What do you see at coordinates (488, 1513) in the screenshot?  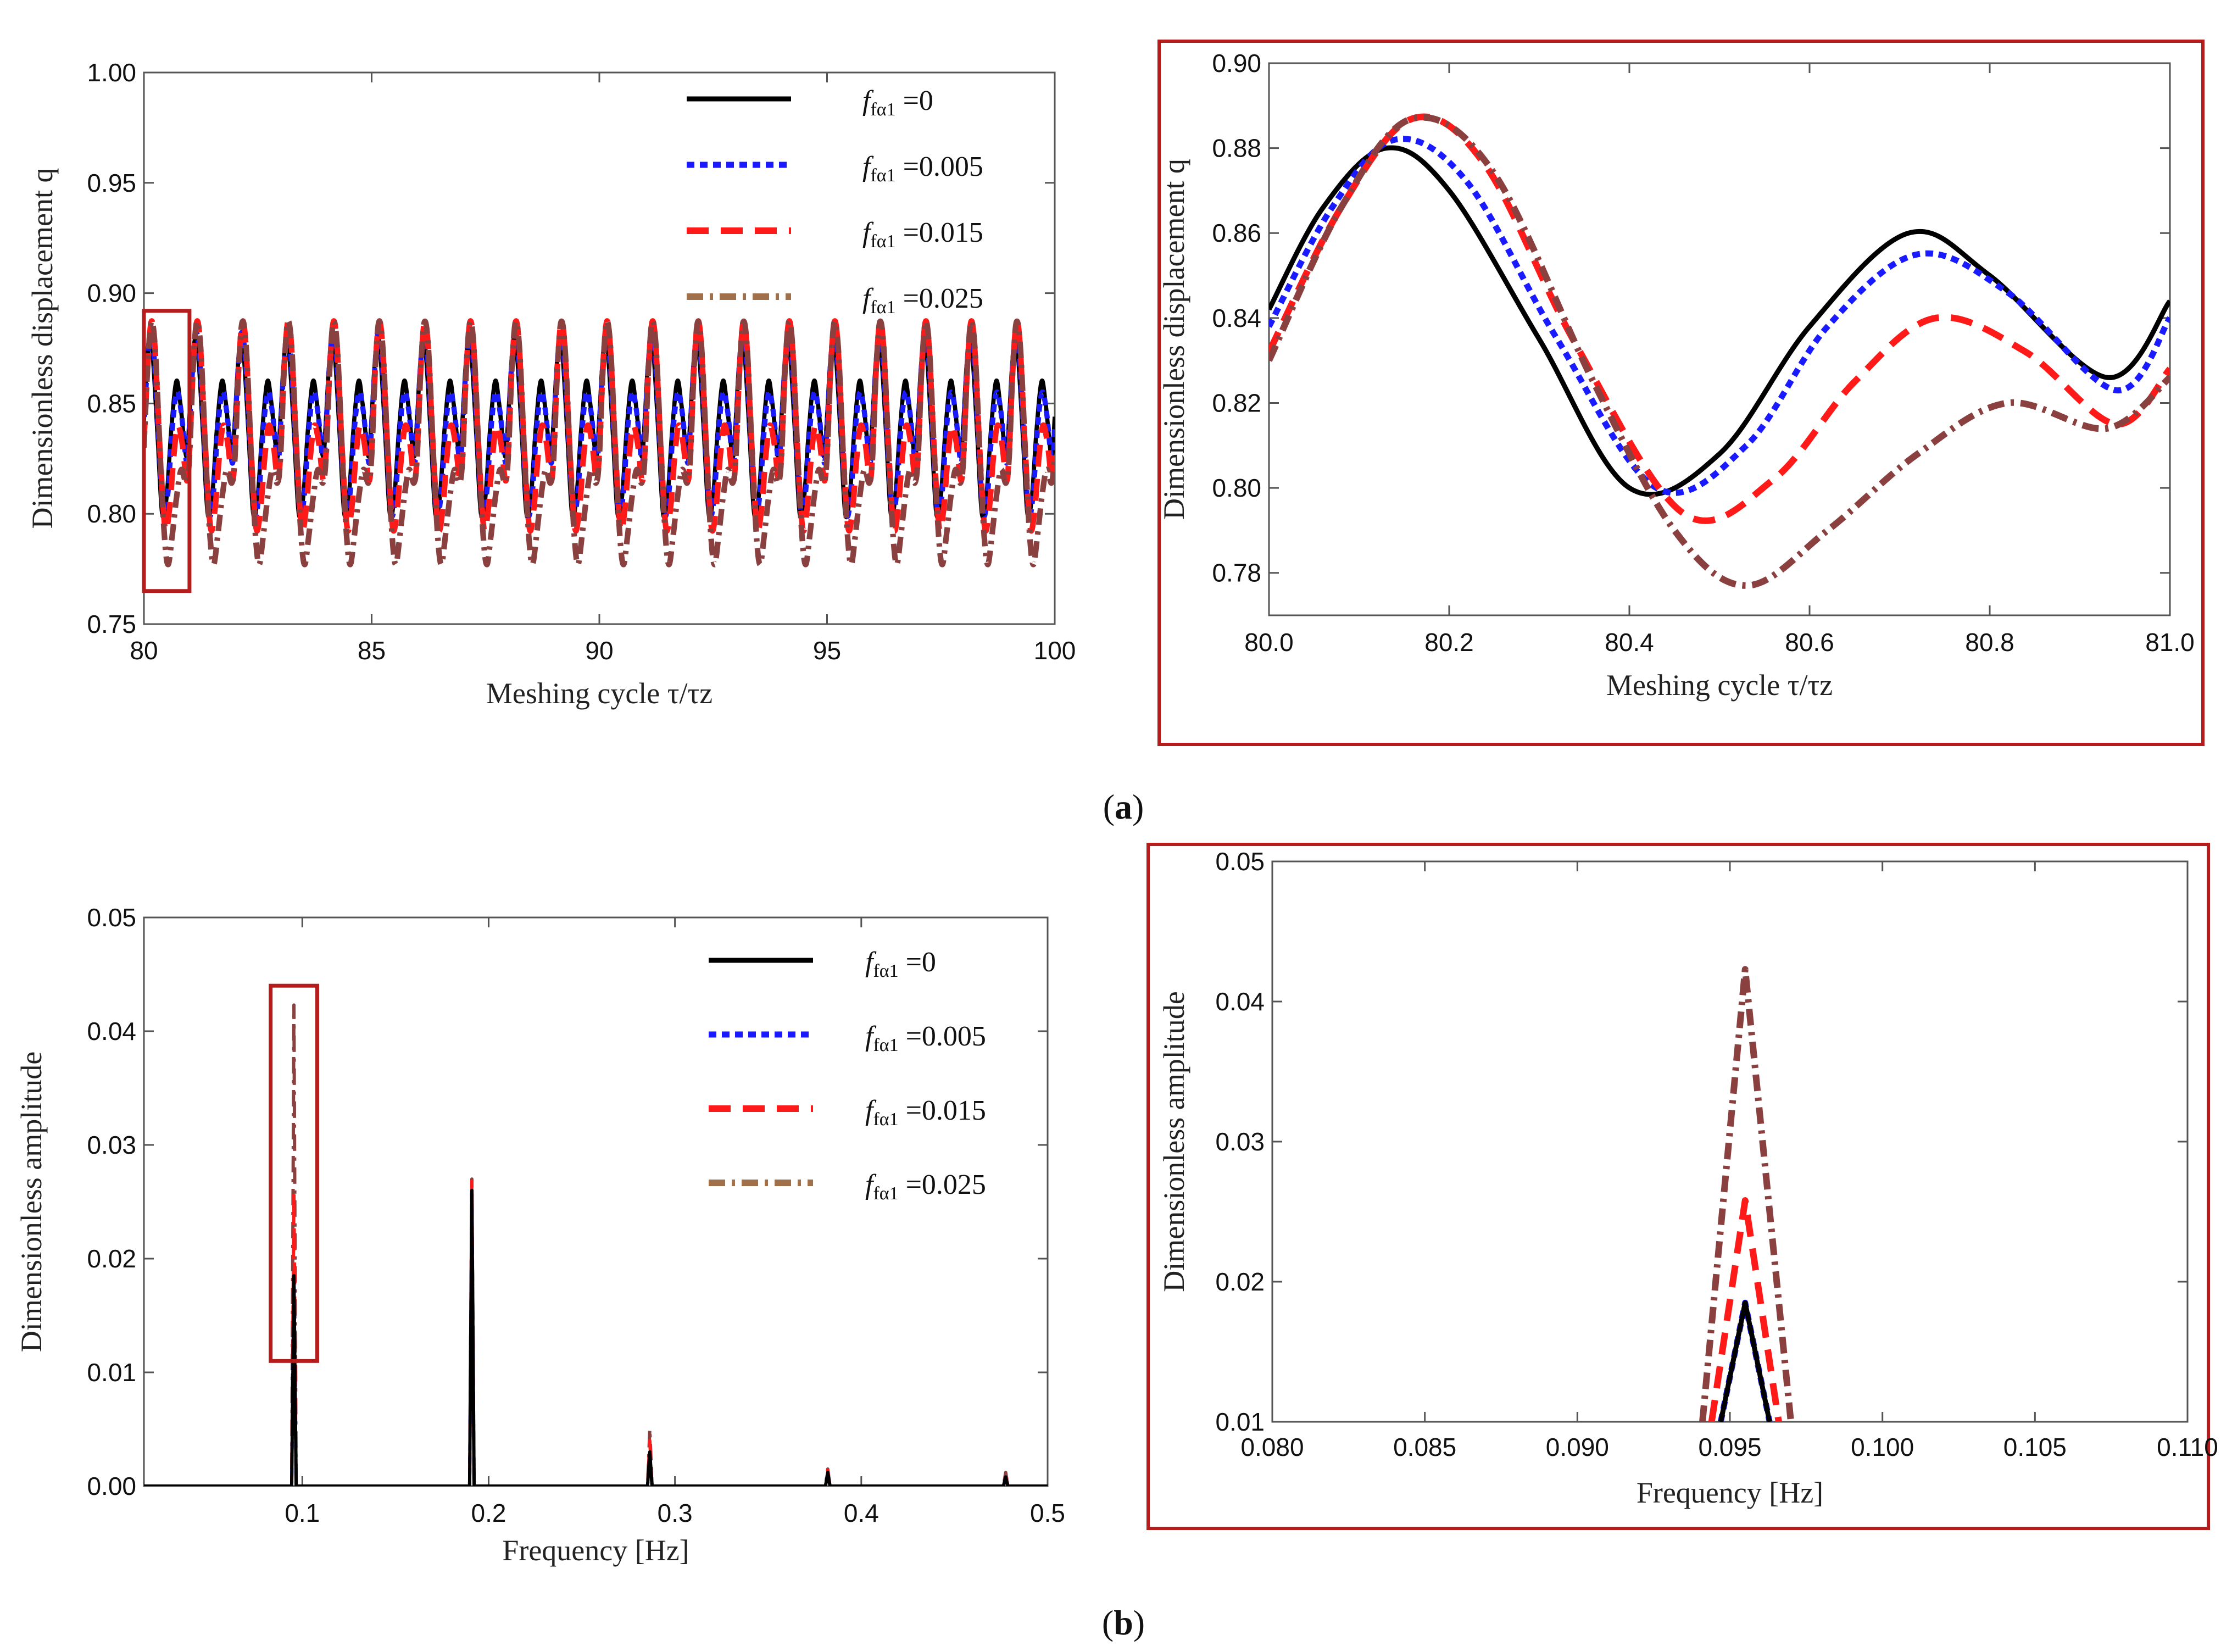 I see `x-tick-label: 0.2` at bounding box center [488, 1513].